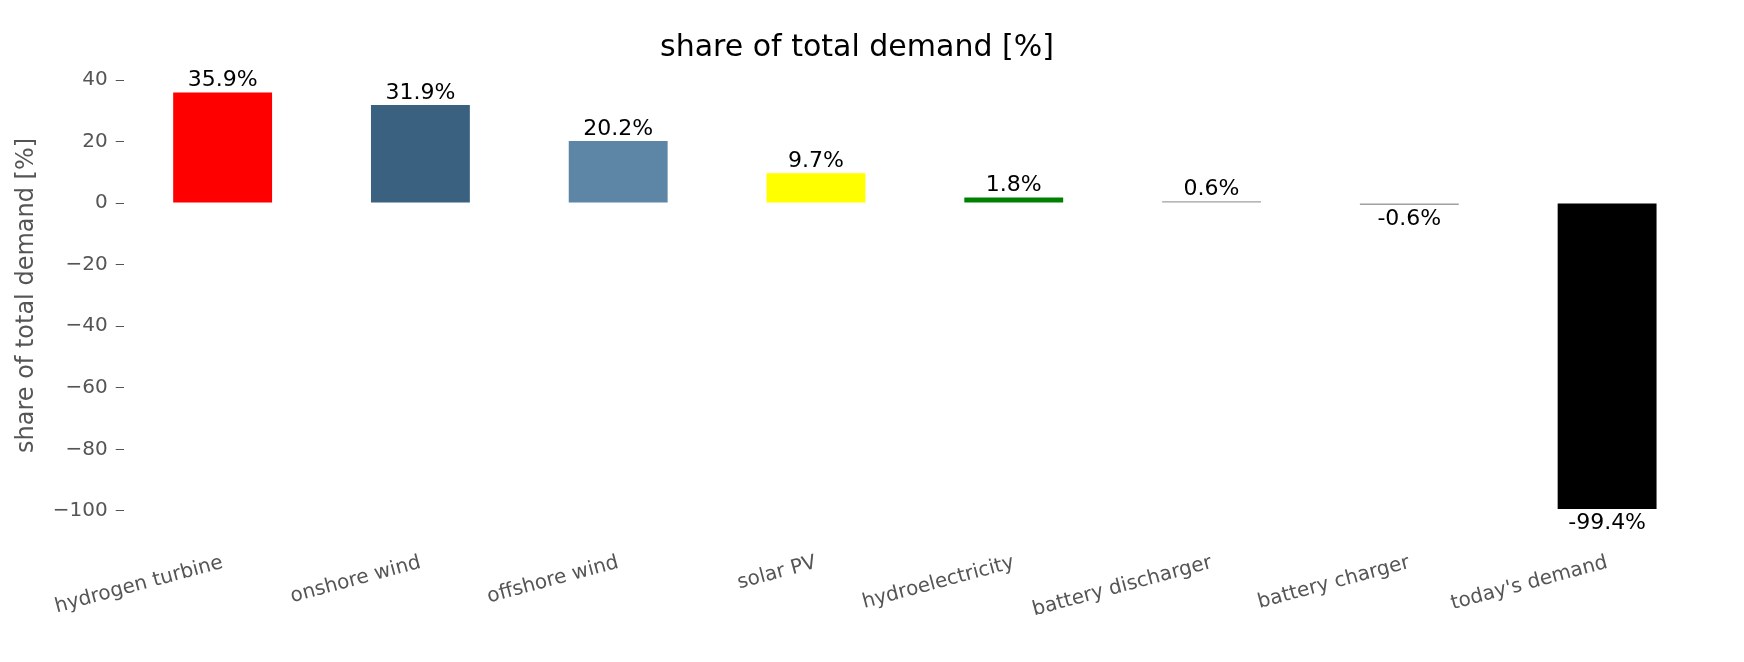 Image resolution: width=1744 pixels, height=662 pixels. What do you see at coordinates (618, 127) in the screenshot?
I see `data-label: 20.2%` at bounding box center [618, 127].